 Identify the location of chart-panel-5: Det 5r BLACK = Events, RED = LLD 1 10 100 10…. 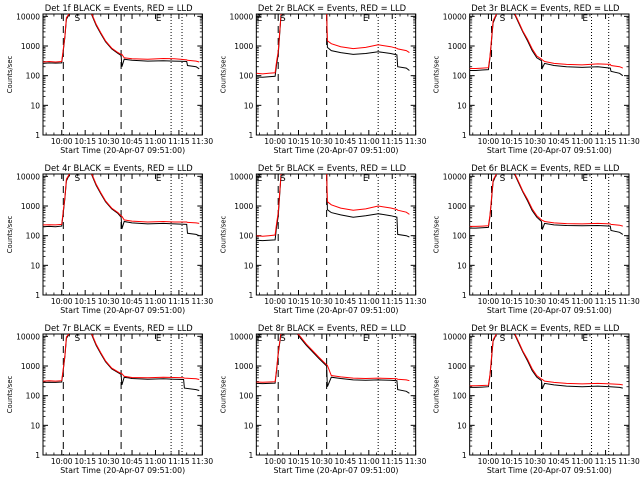
(322, 239).